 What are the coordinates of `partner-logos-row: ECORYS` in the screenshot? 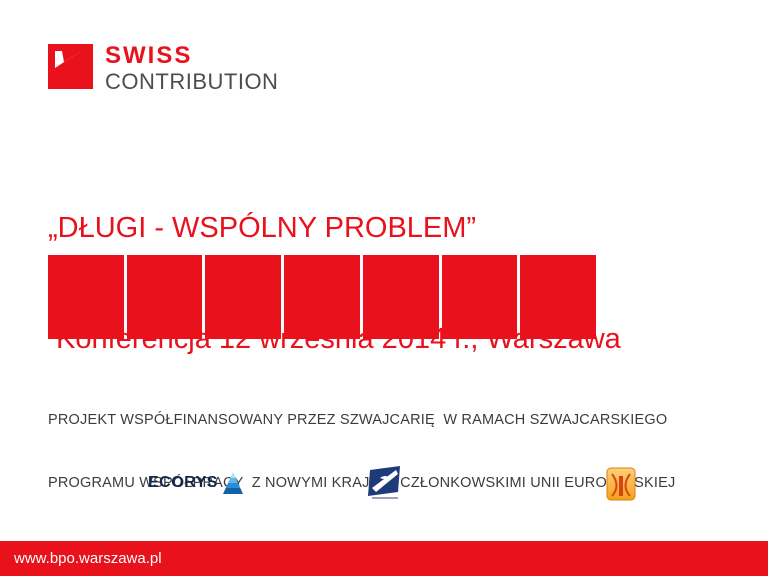 It's located at (384, 485).